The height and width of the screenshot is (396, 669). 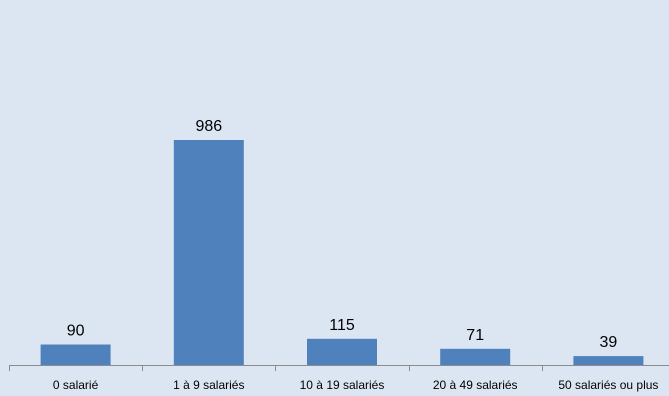 I want to click on data-label: 986, so click(x=208, y=126).